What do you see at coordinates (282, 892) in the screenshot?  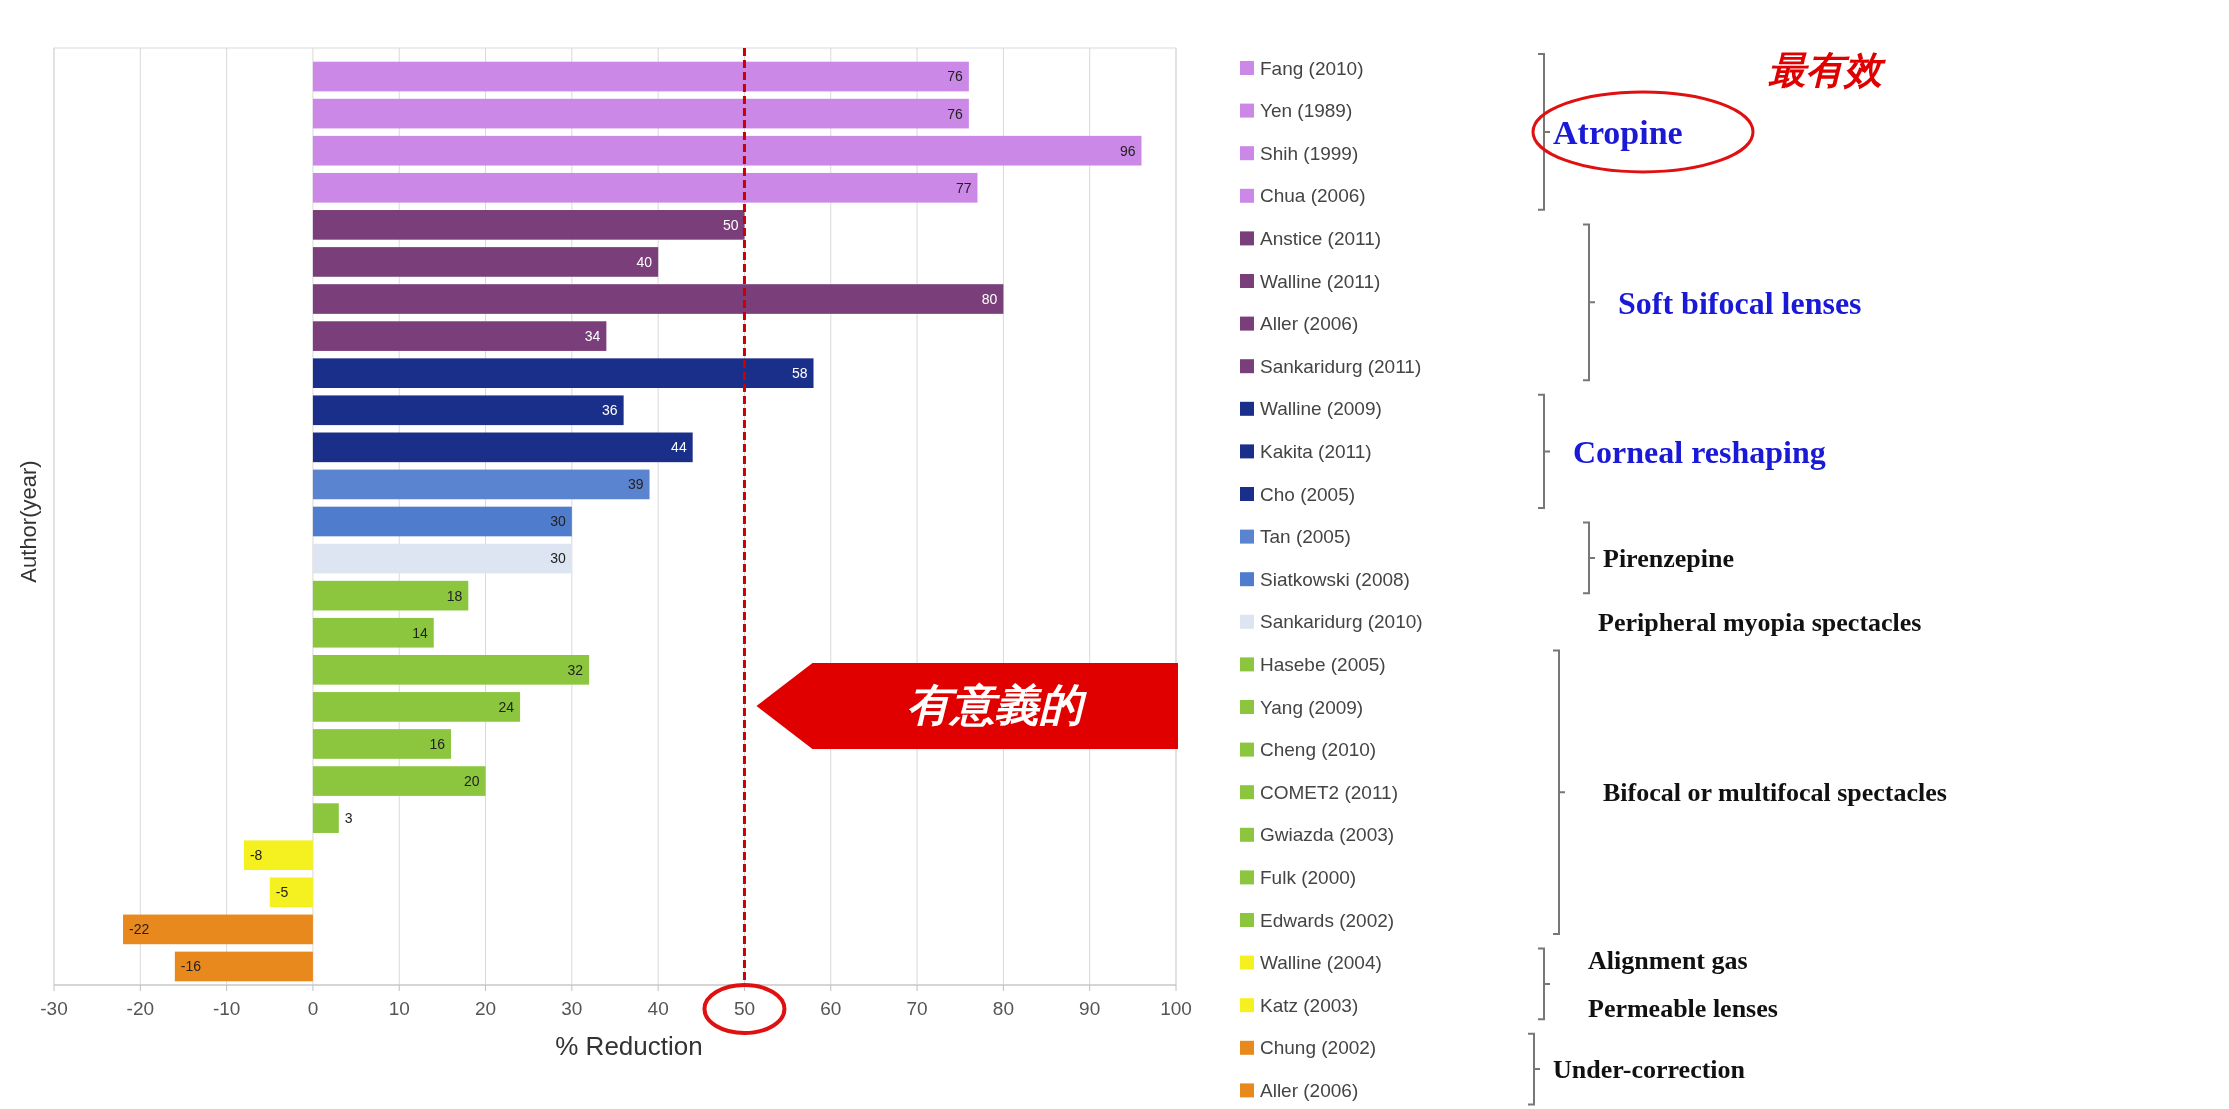 I see `data-label: -5` at bounding box center [282, 892].